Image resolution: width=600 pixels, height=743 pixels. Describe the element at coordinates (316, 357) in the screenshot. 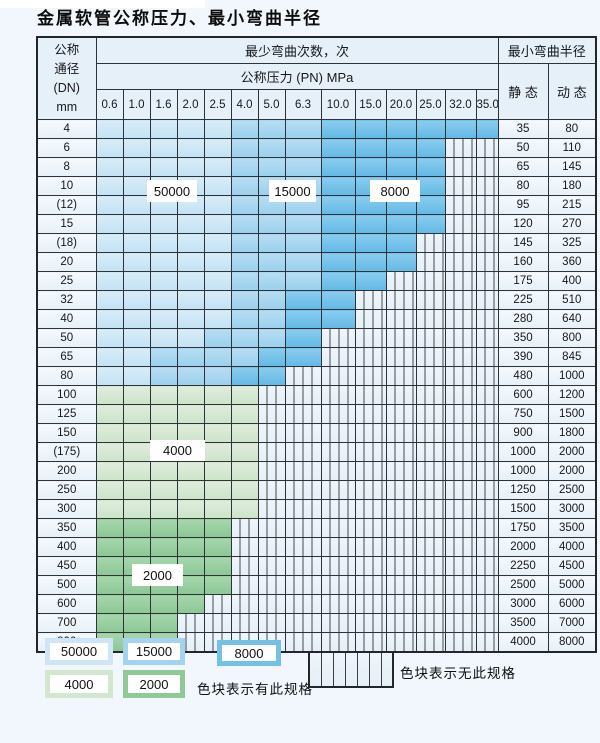

I see `table-row: 65 390 845` at that location.